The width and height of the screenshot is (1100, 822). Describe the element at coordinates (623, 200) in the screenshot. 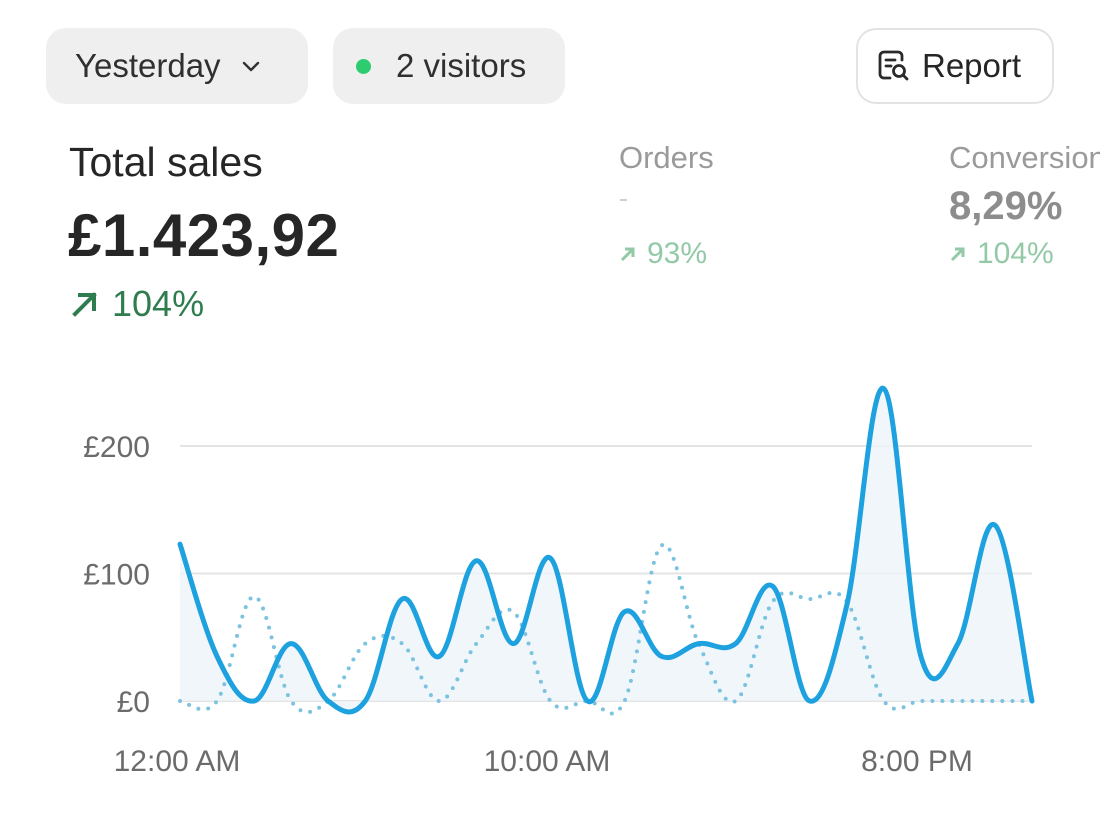

I see `orders-value-empty` at that location.